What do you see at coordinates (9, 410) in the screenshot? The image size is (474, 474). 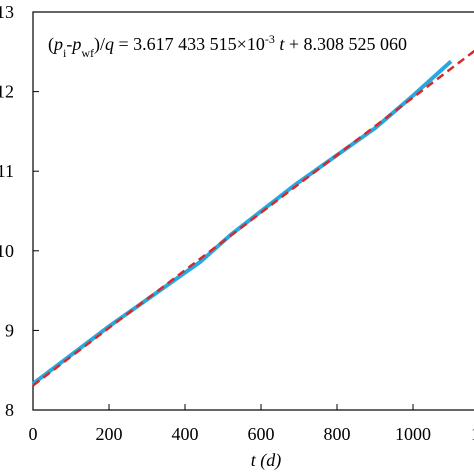 I see `y-tick-label: 8` at bounding box center [9, 410].